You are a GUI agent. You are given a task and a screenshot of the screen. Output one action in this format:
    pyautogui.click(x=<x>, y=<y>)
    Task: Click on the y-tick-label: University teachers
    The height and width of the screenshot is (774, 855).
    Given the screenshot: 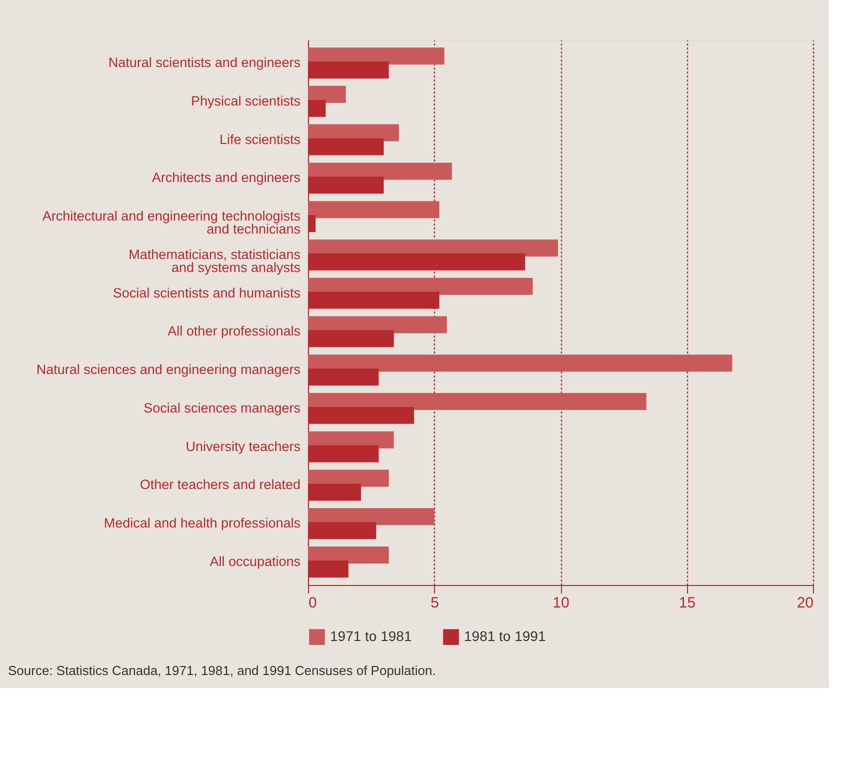 What is the action you would take?
    pyautogui.click(x=243, y=446)
    